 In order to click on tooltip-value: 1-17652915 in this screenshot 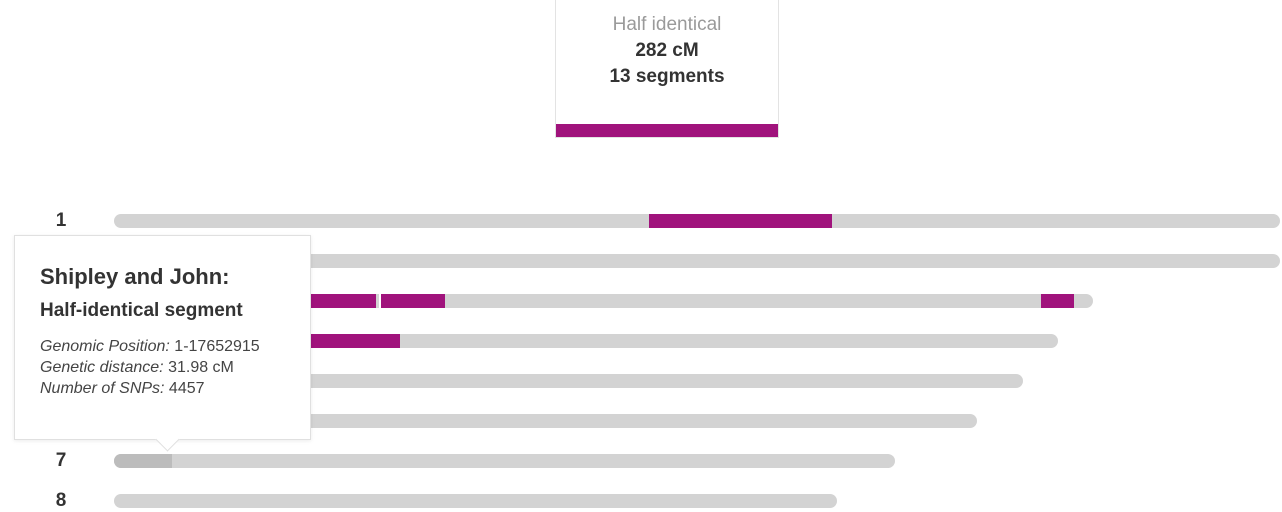, I will do `click(214, 346)`.